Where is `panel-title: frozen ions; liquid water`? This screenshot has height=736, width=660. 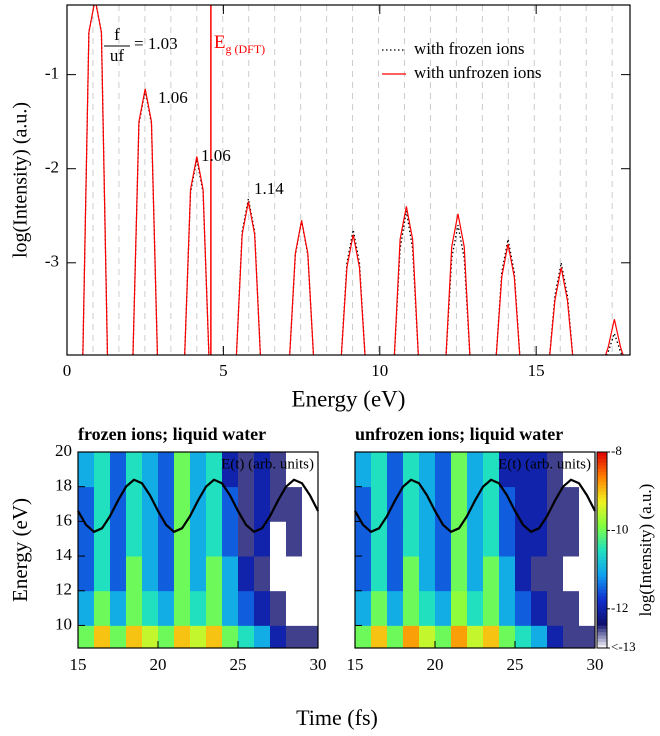 panel-title: frozen ions; liquid water is located at coordinates (172, 434).